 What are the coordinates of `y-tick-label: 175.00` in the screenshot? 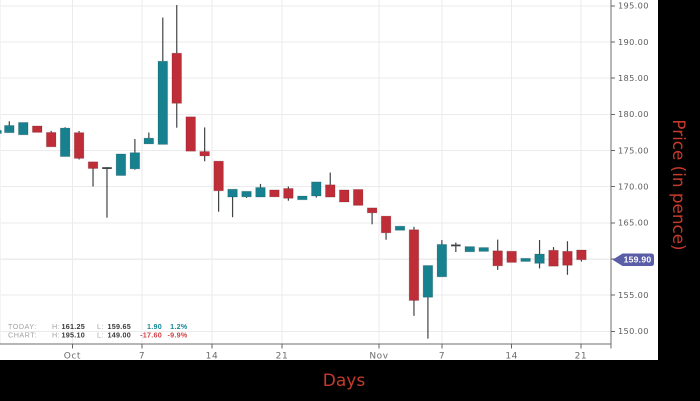 It's located at (633, 150).